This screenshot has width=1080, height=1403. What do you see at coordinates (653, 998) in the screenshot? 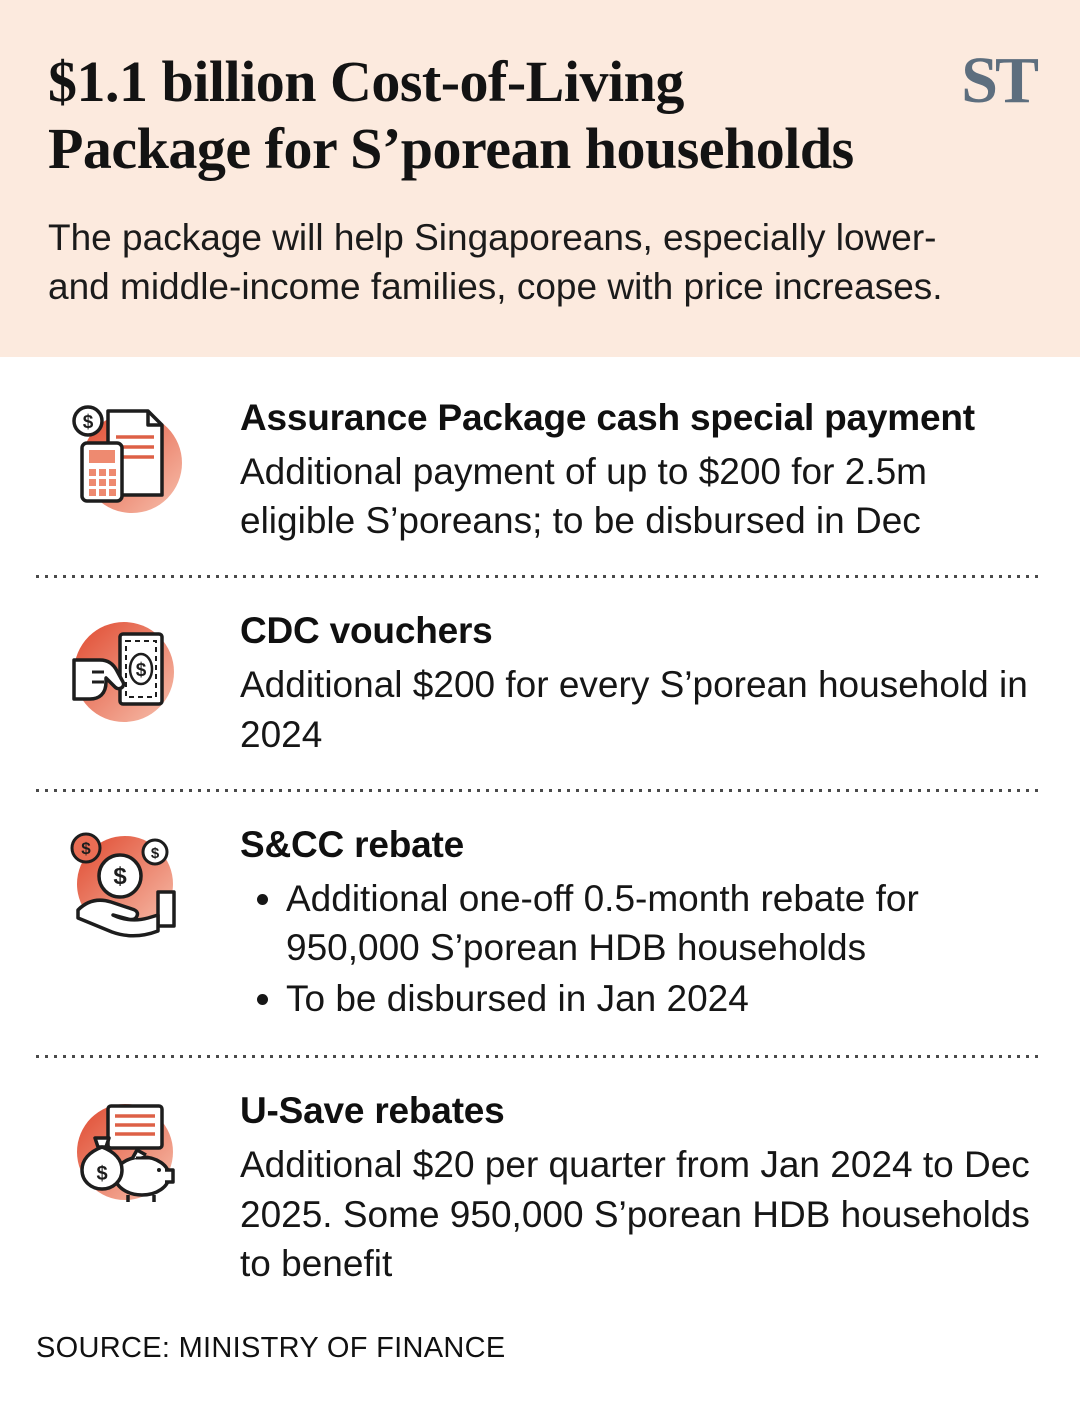
I see `item-bullet: To be disbursed in Jan 2024` at bounding box center [653, 998].